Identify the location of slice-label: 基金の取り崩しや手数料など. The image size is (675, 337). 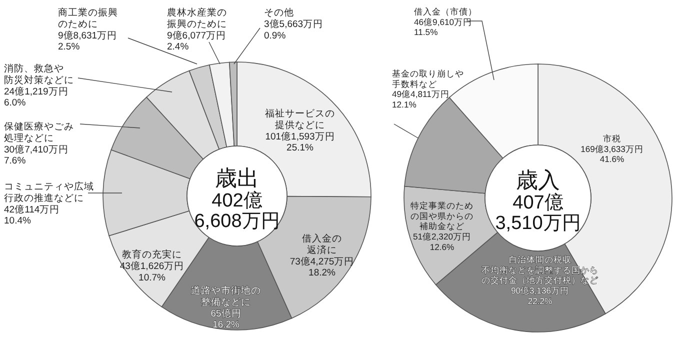
(428, 78).